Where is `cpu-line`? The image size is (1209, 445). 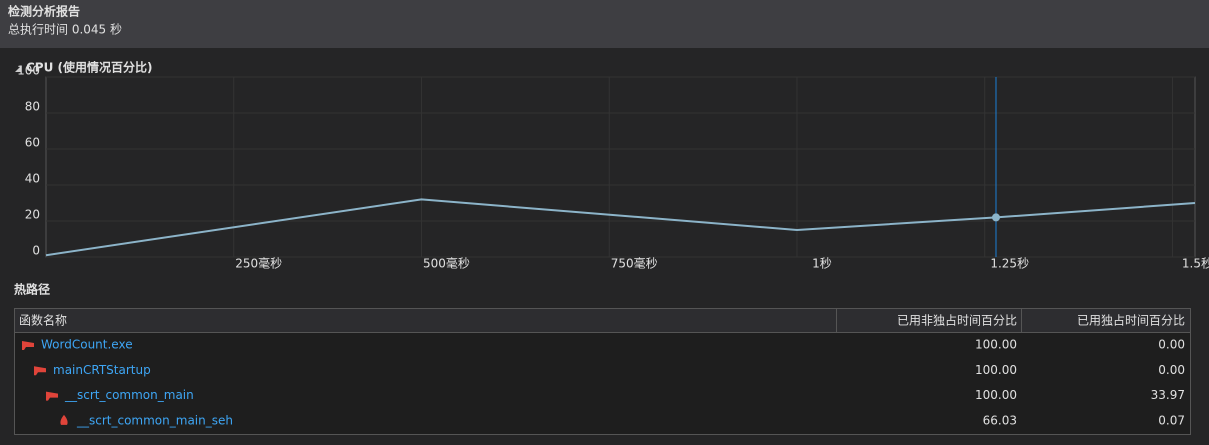
cpu-line is located at coordinates (620, 227).